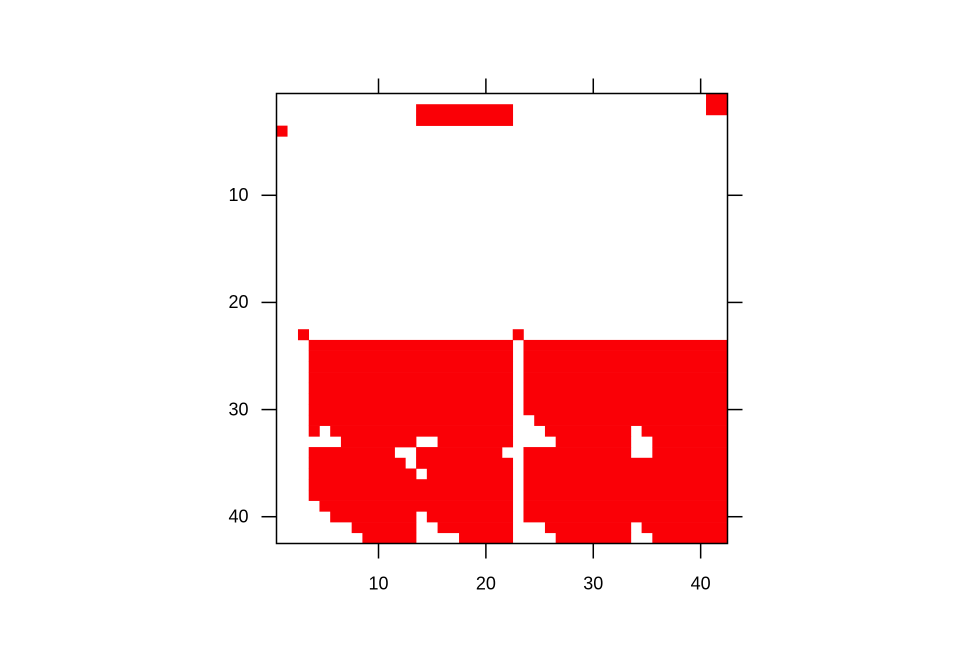 This screenshot has height=672, width=960. What do you see at coordinates (593, 583) in the screenshot?
I see `x-tick-label-30: 30` at bounding box center [593, 583].